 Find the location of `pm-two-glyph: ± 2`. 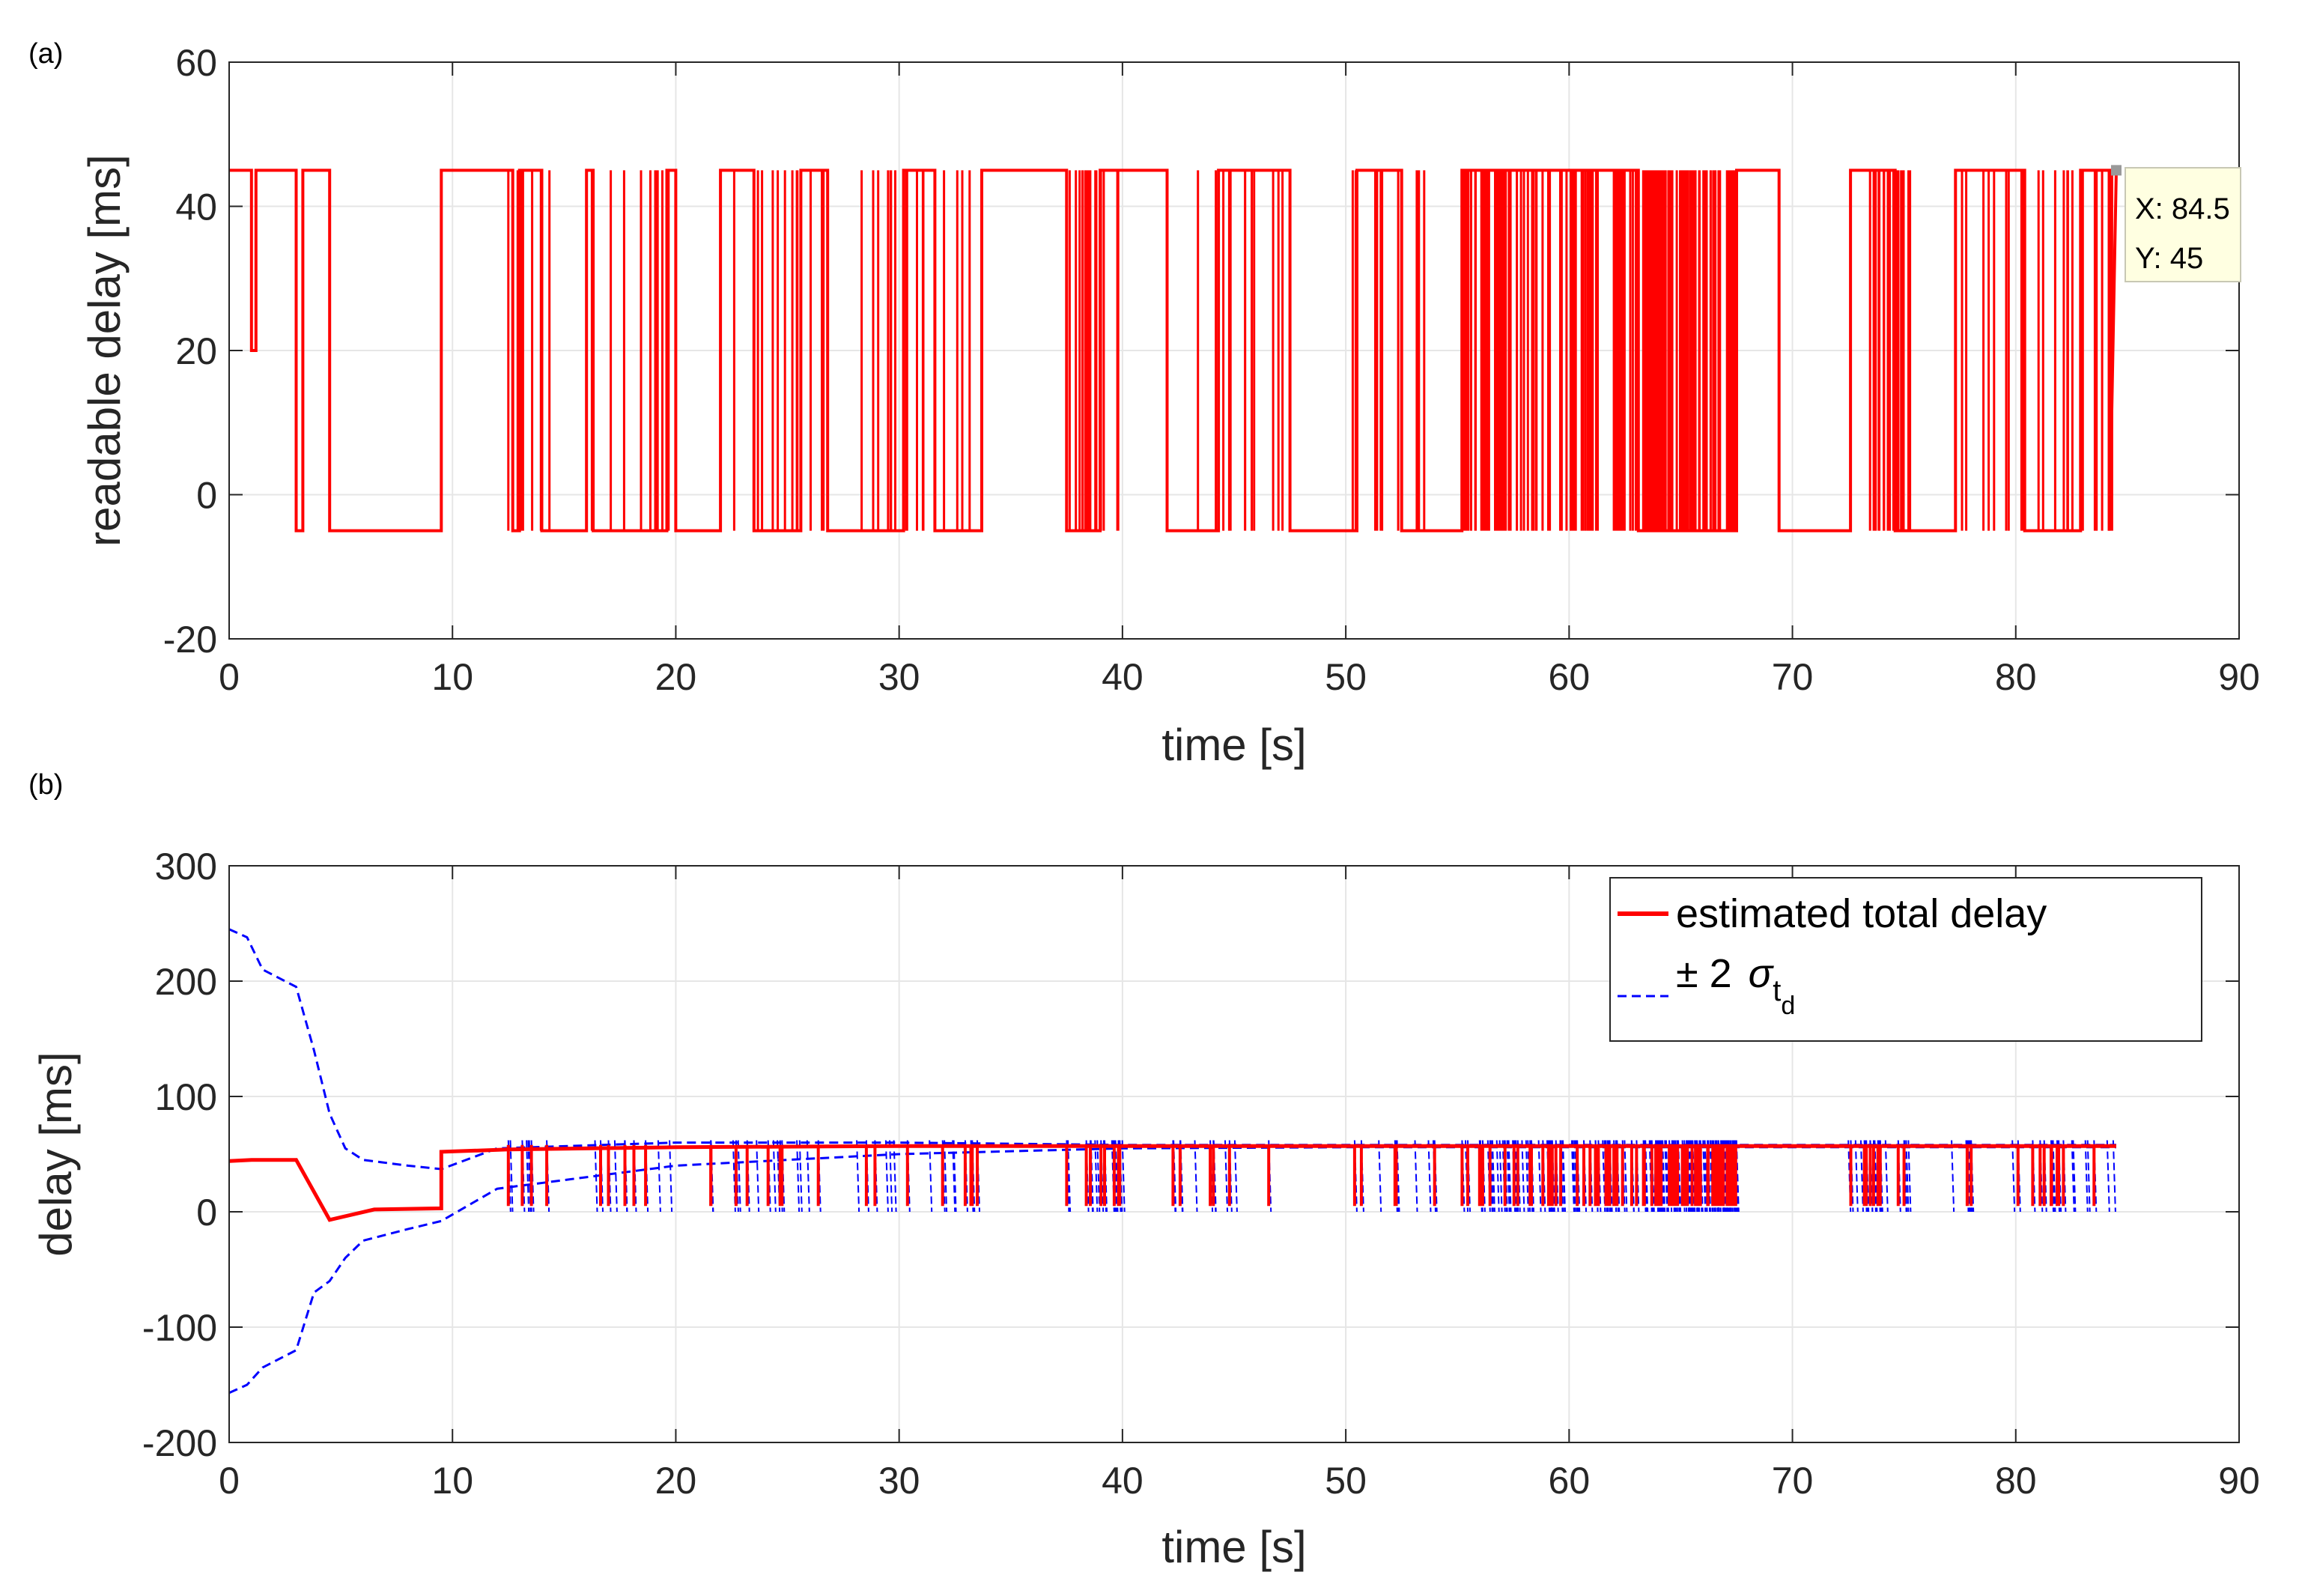

pm-two-glyph: ± 2 is located at coordinates (1704, 974).